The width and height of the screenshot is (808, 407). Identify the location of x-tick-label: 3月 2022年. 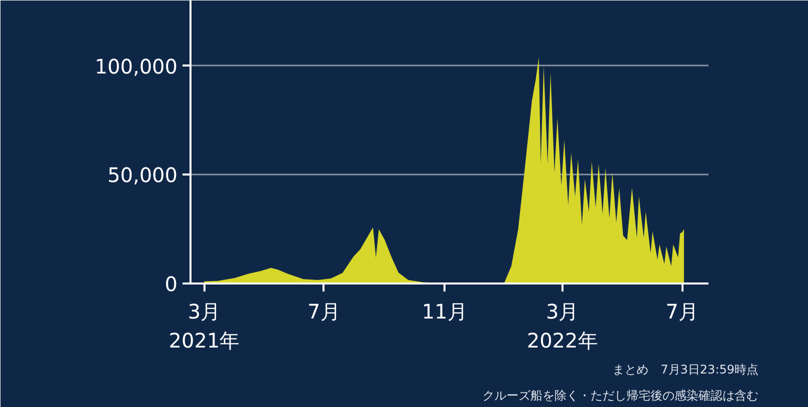
(562, 326).